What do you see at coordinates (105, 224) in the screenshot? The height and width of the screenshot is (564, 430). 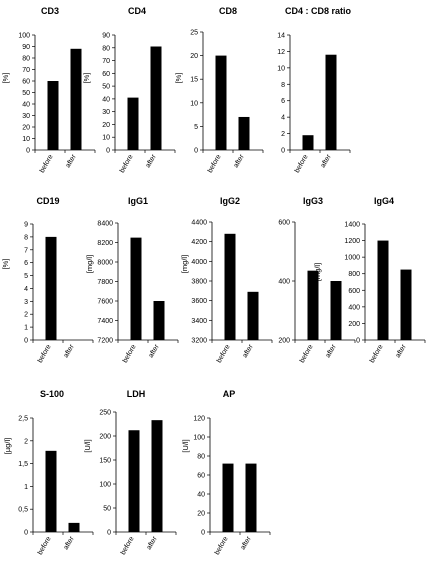 I see `y-tick-label: 8400` at bounding box center [105, 224].